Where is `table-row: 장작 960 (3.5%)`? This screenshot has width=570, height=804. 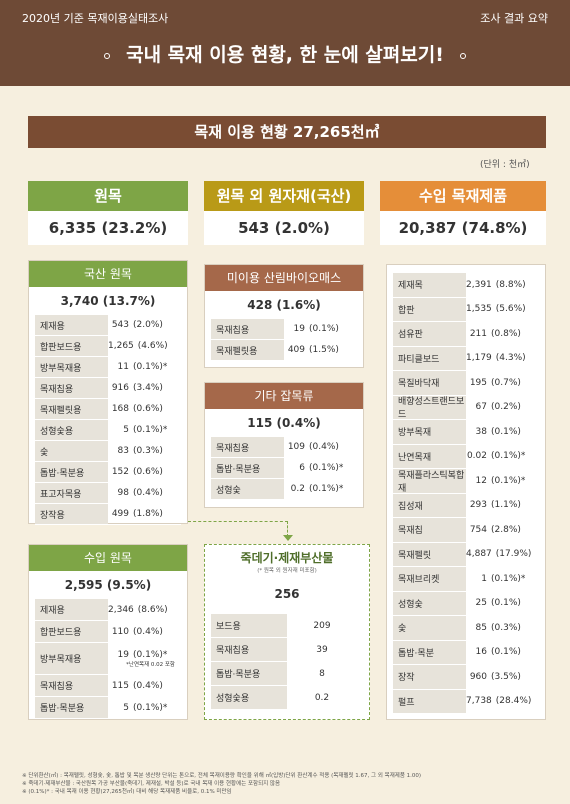 table-row: 장작 960 (3.5%) is located at coordinates (466, 677).